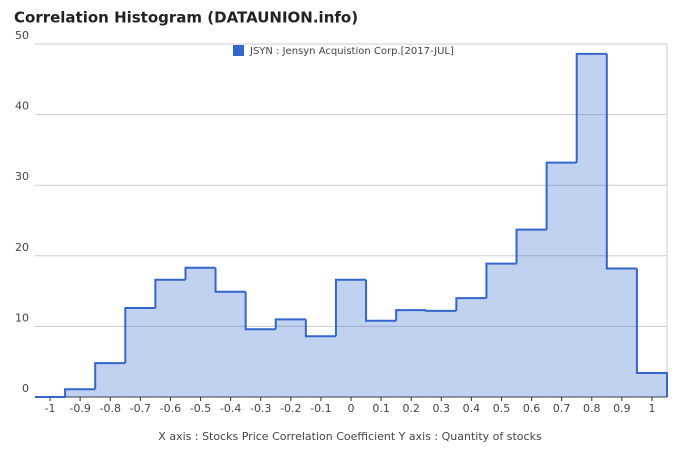 The width and height of the screenshot is (680, 462). What do you see at coordinates (238, 50) in the screenshot?
I see `legend-swatch` at bounding box center [238, 50].